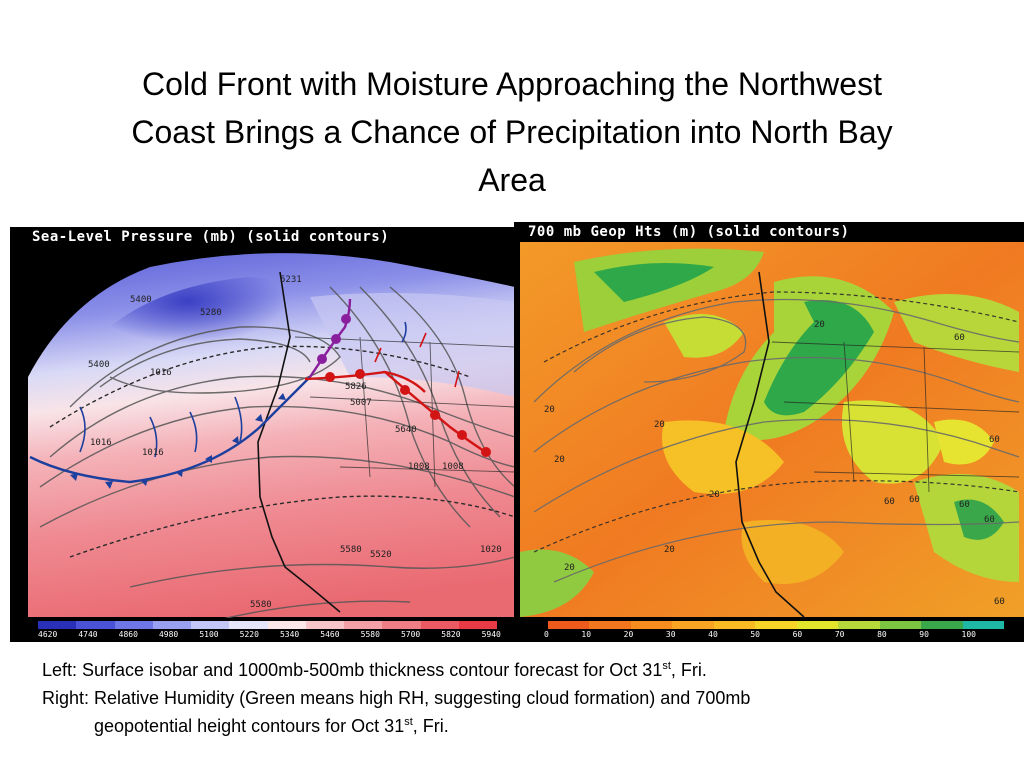 The height and width of the screenshot is (768, 1024). I want to click on right-map-header: 700 mb Geop Hts (m) (solid contours), so click(689, 232).